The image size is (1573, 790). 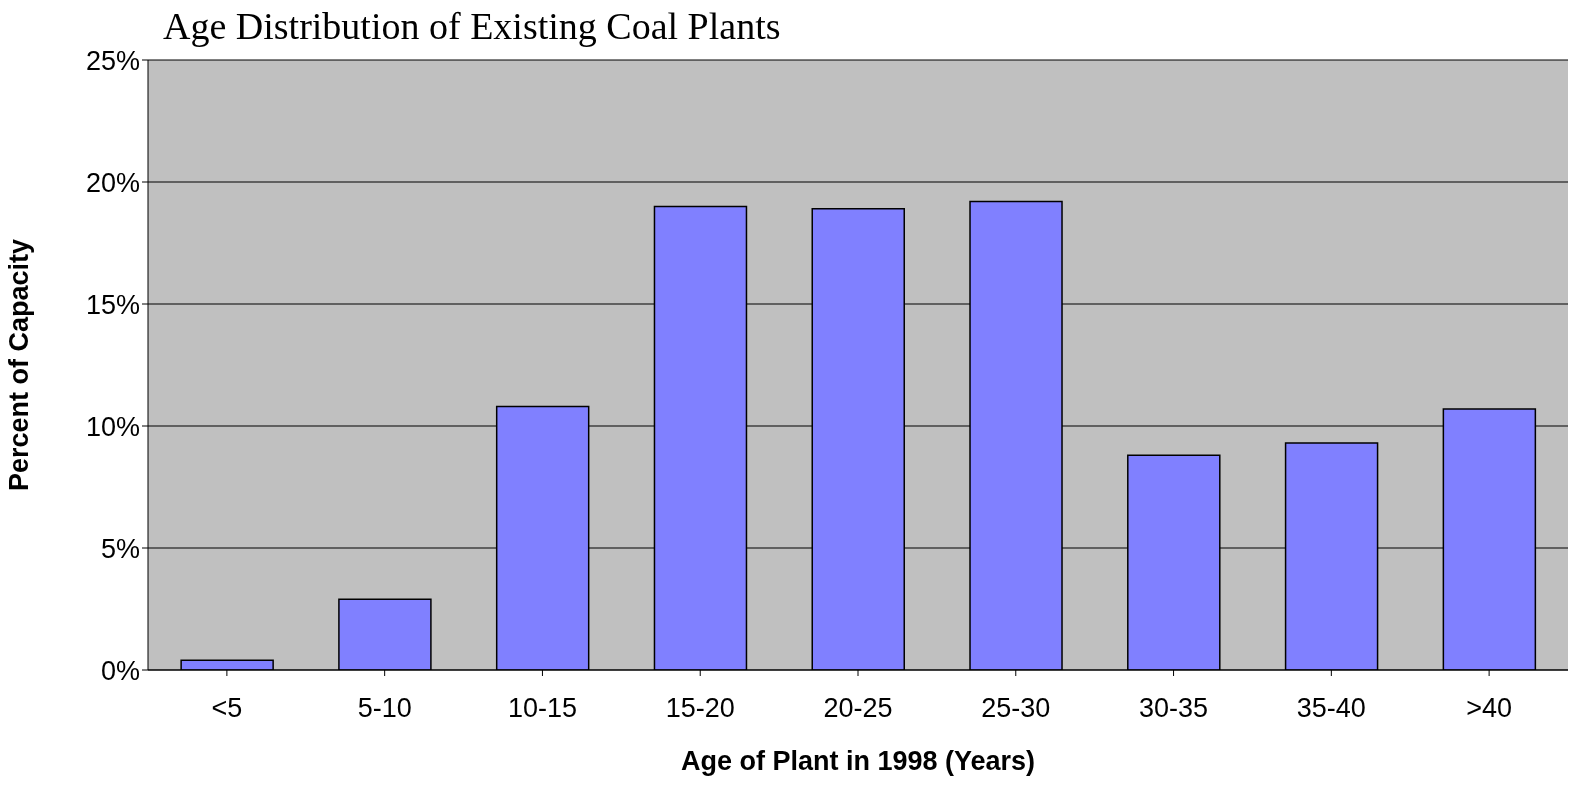 What do you see at coordinates (858, 708) in the screenshot?
I see `x-tick-label: 20-25` at bounding box center [858, 708].